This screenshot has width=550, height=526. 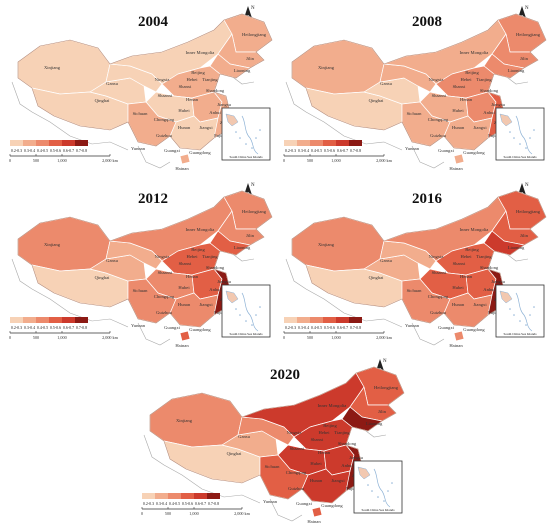 What do you see at coordinates (246, 157) in the screenshot?
I see `inset-label: South China Sea Islands` at bounding box center [246, 157].